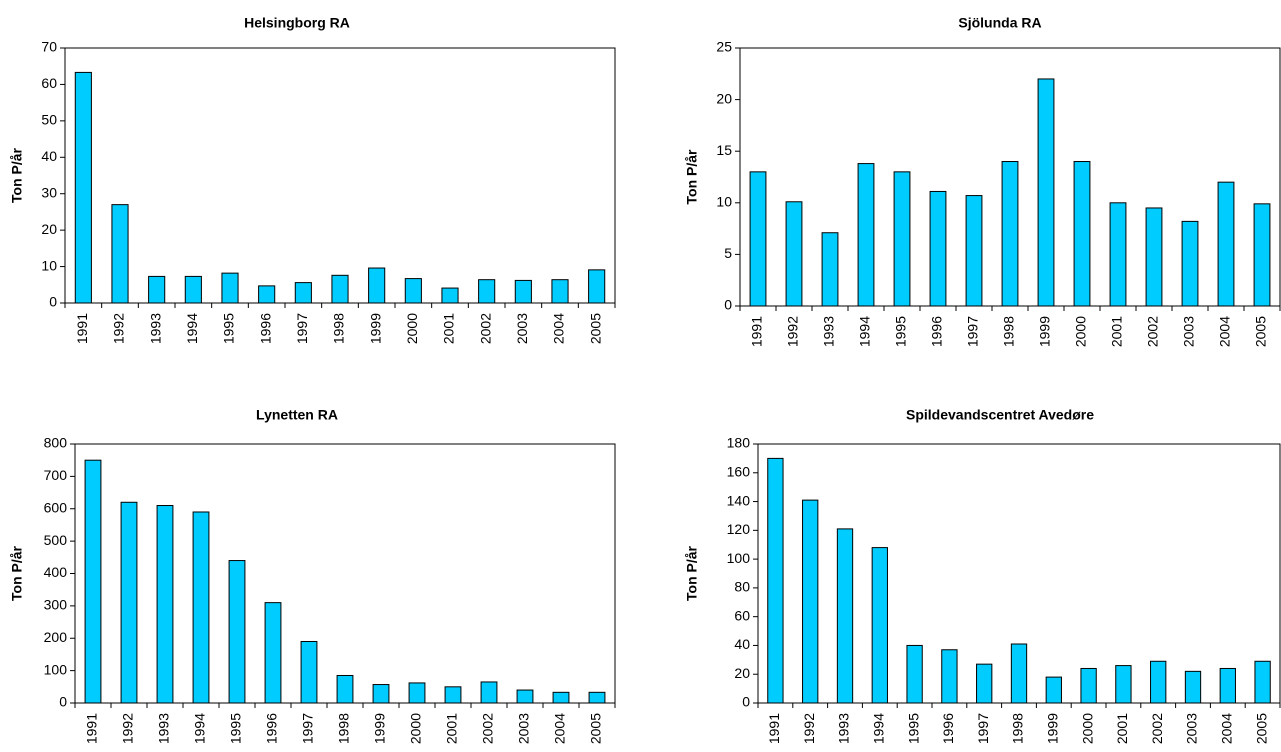 This screenshot has width=1281, height=752. What do you see at coordinates (739, 471) in the screenshot?
I see `y-tick-label: 160` at bounding box center [739, 471].